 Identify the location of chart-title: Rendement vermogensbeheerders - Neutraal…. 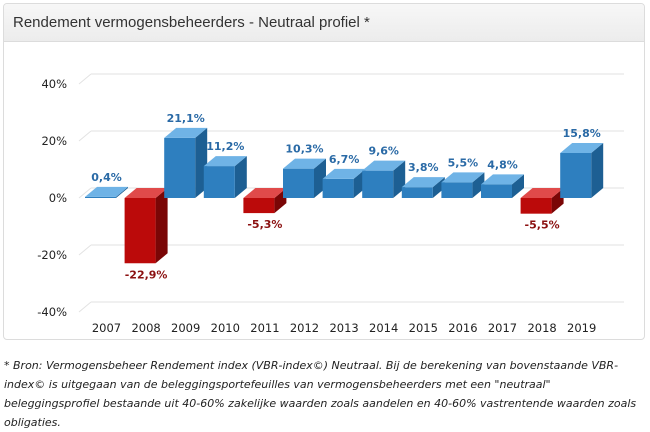
(324, 23).